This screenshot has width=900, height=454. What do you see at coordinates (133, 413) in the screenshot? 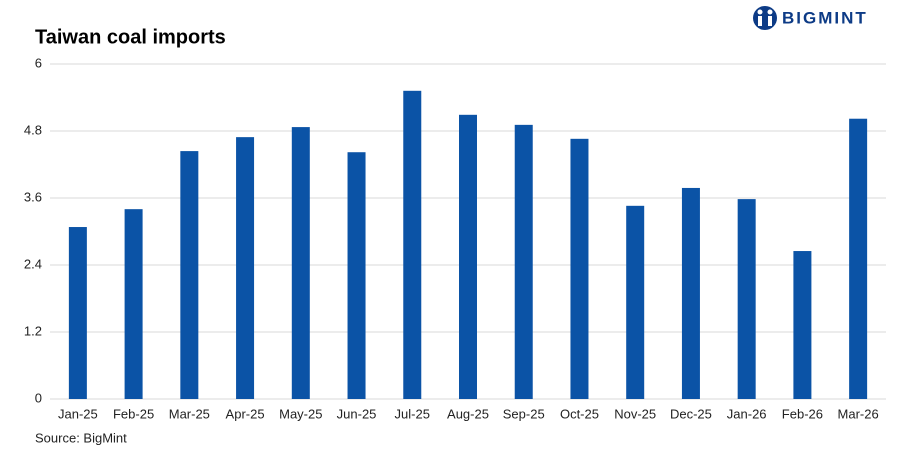
I see `x-tick-label: Feb-25` at bounding box center [133, 413].